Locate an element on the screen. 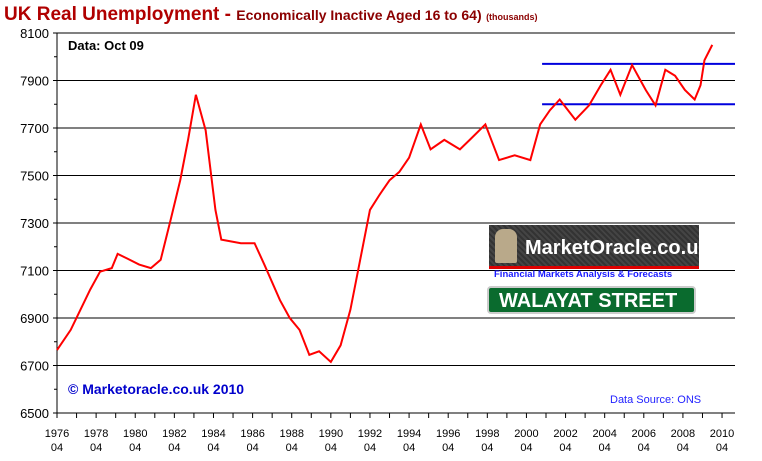 The height and width of the screenshot is (461, 762). x-tick-label: 1998 is located at coordinates (487, 434).